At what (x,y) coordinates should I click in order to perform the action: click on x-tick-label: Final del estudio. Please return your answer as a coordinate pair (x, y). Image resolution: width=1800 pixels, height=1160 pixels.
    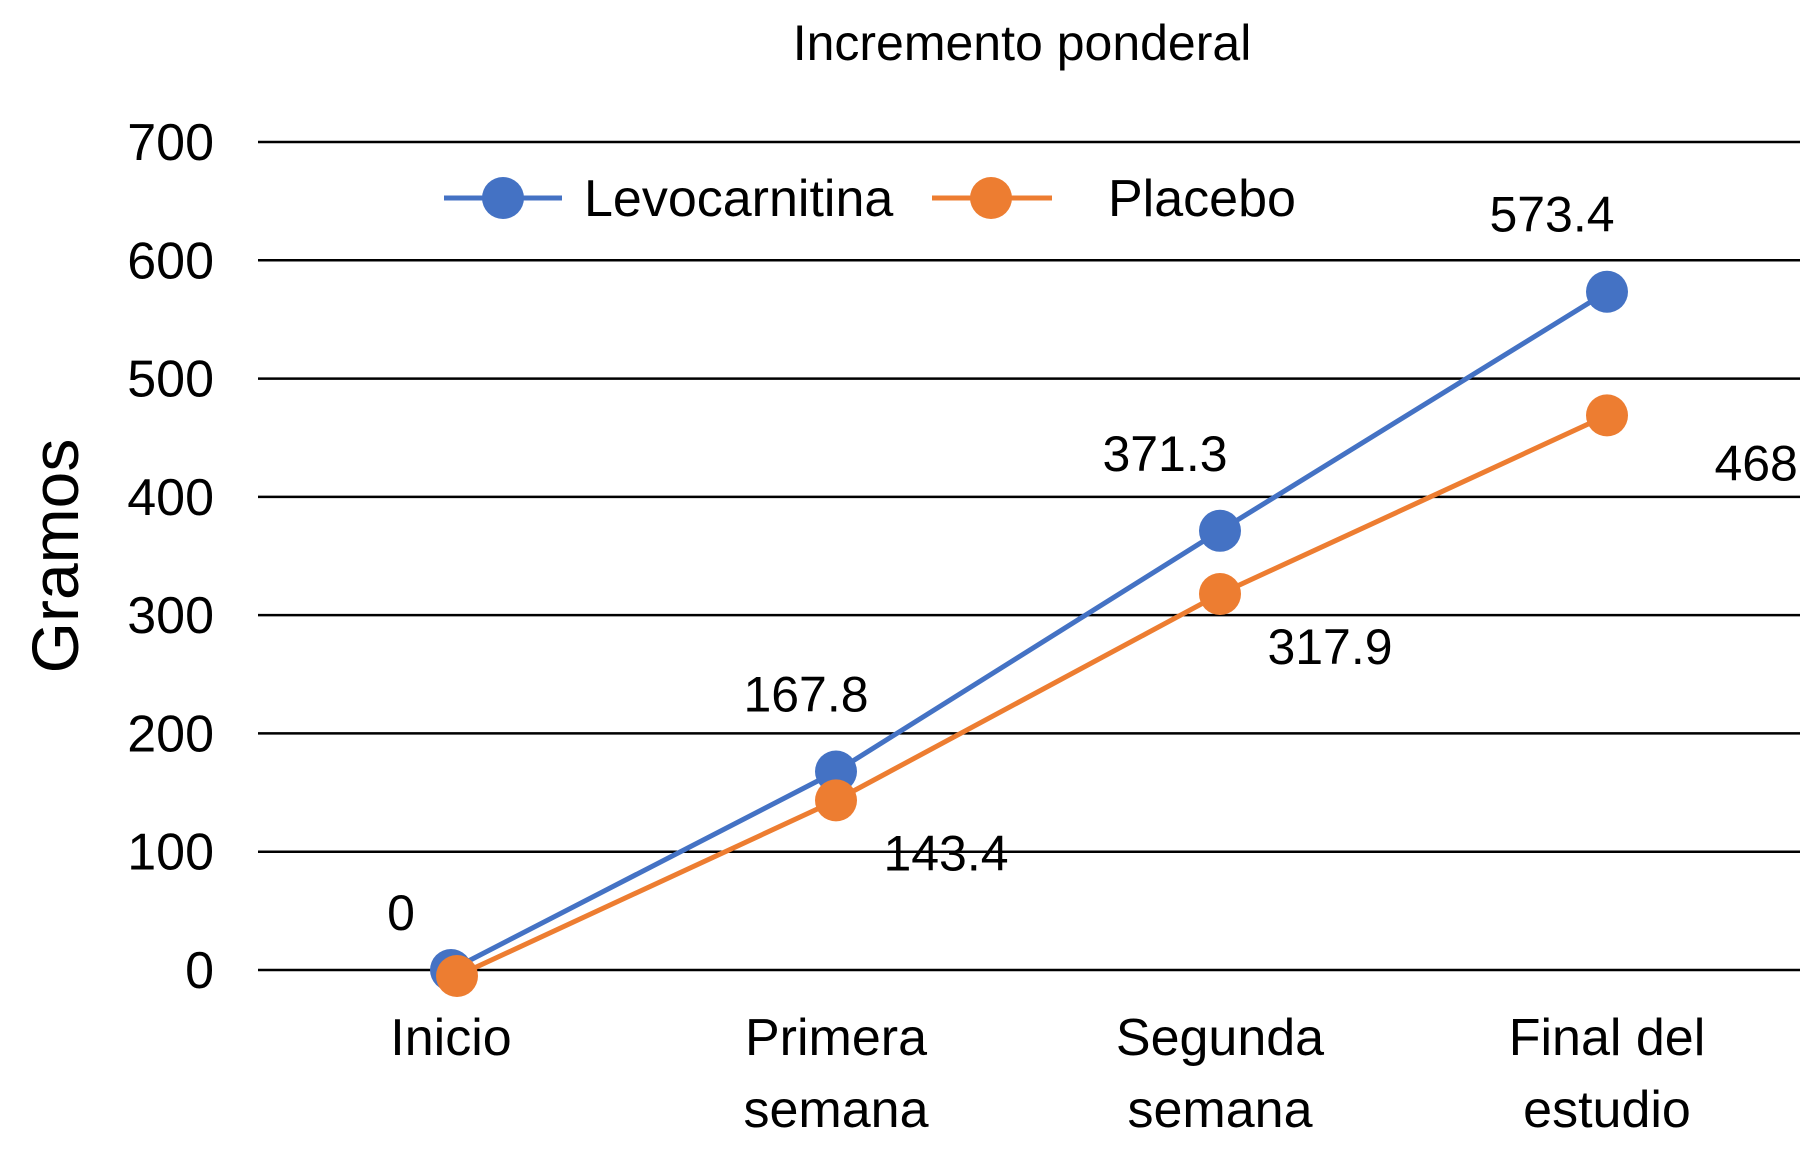
    Looking at the image, I should click on (1607, 1074).